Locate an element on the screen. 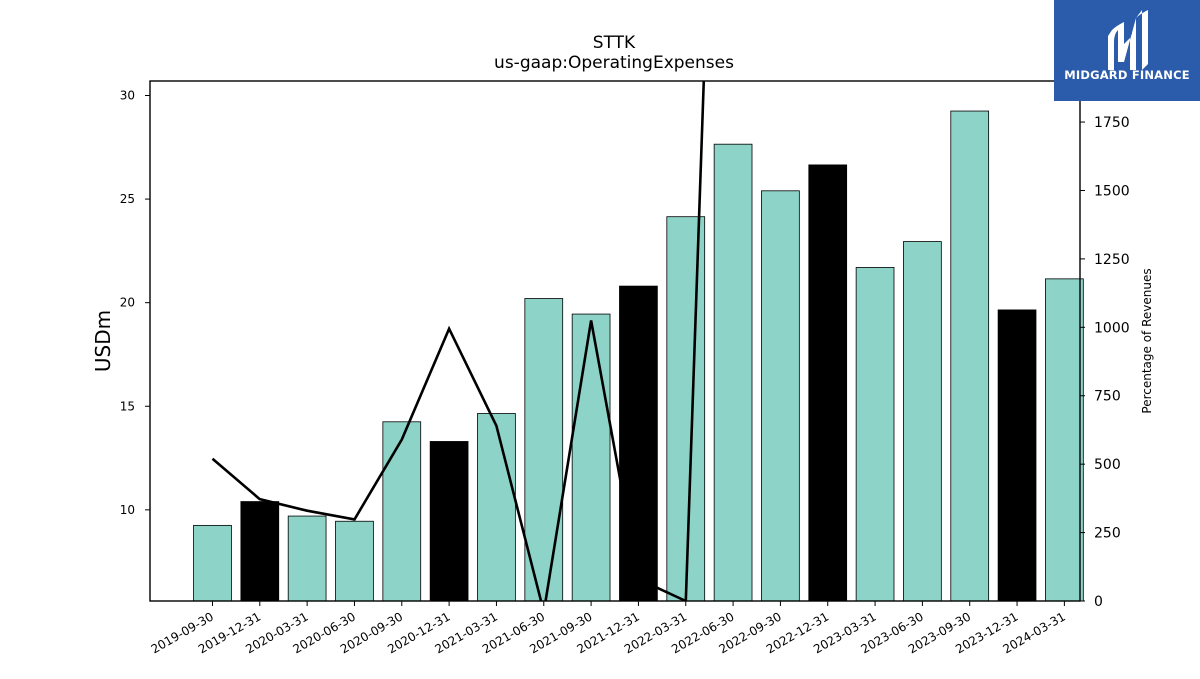  y-tick-label: 25 is located at coordinates (127, 199).